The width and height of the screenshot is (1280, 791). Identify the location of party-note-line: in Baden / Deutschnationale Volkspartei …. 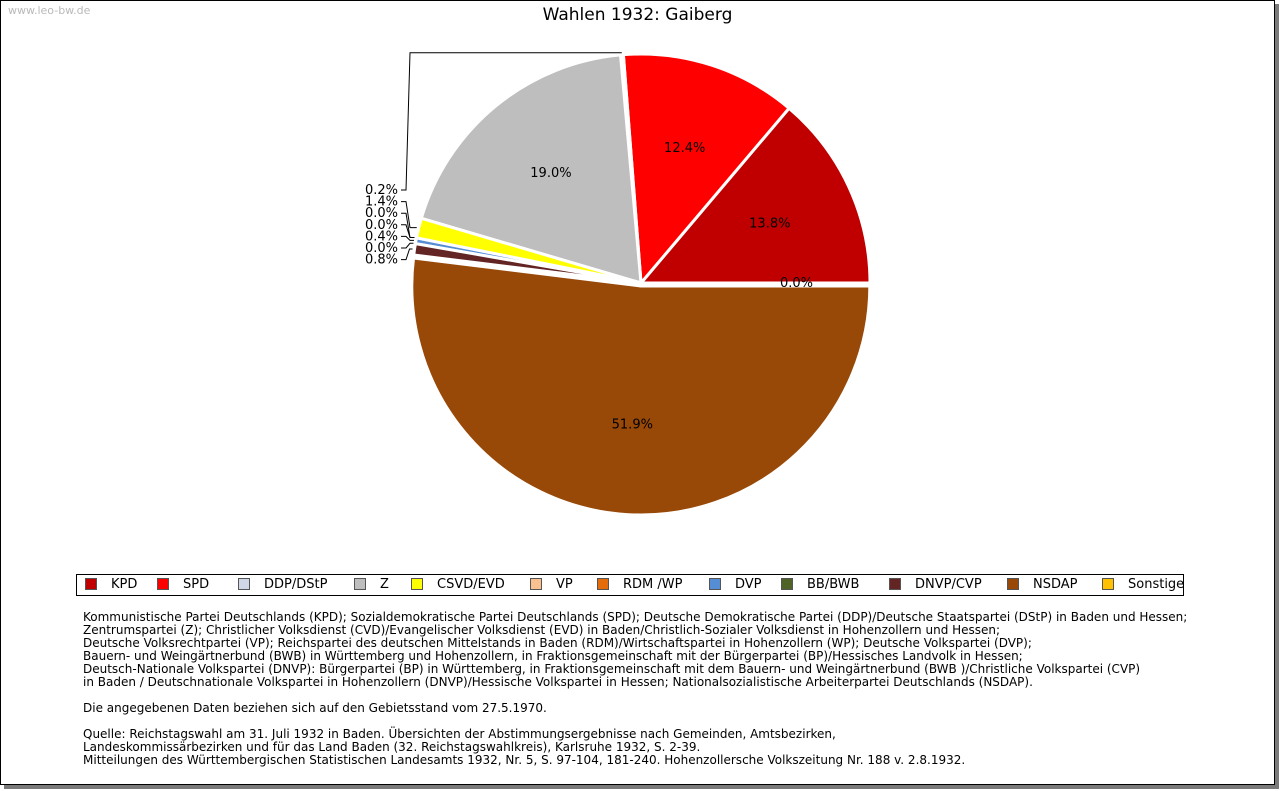
(558, 682).